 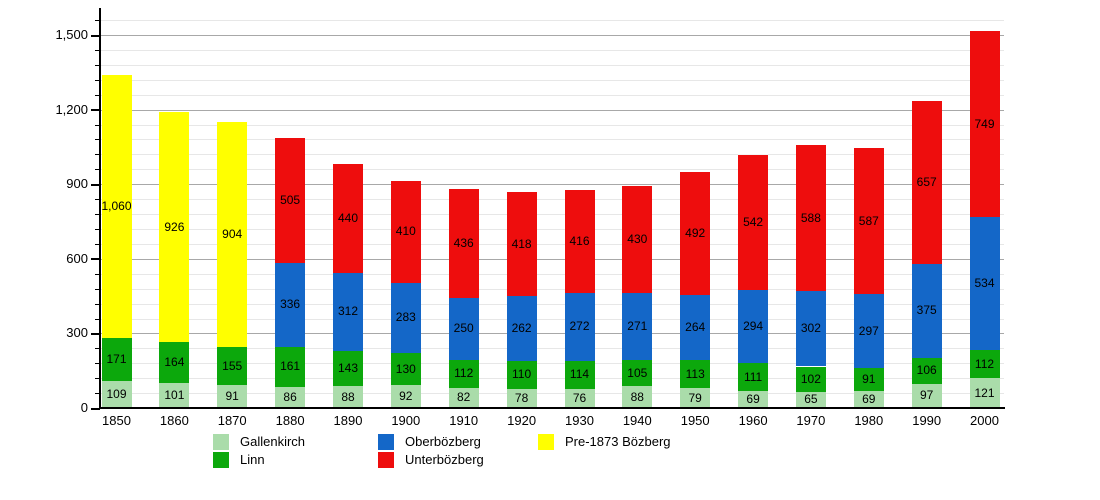 I want to click on x-axis-label: 1920, so click(x=522, y=420).